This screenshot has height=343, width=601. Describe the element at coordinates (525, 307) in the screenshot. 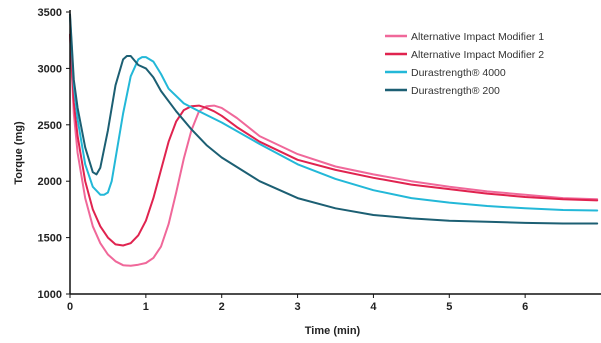

I see `x-tick-label: 6` at that location.